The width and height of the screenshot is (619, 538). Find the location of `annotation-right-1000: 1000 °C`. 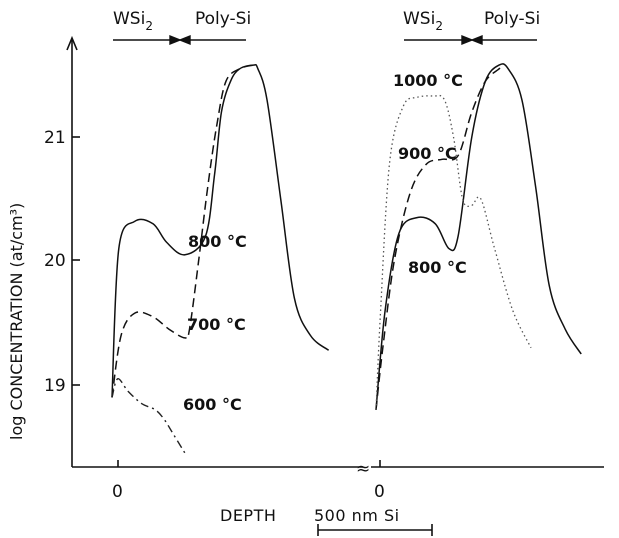

annotation-right-1000: 1000 °C is located at coordinates (428, 80).